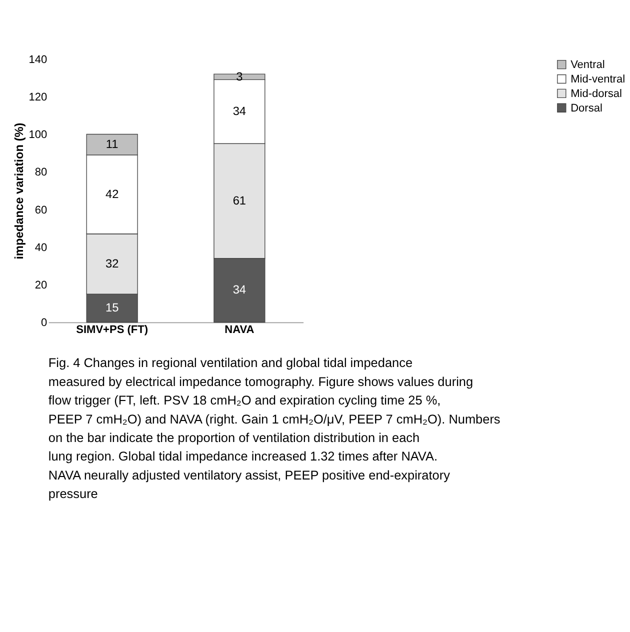 The height and width of the screenshot is (632, 630). Describe the element at coordinates (41, 210) in the screenshot. I see `y-tick-label: 60` at that location.